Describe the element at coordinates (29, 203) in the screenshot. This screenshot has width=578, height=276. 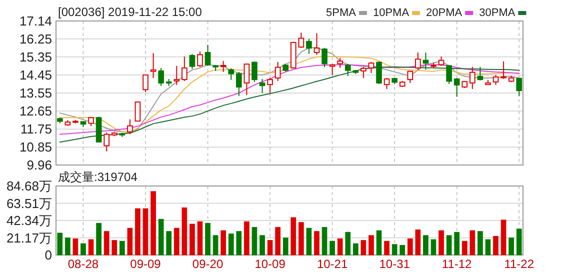
I see `y-tick-label: 63.51万` at that location.